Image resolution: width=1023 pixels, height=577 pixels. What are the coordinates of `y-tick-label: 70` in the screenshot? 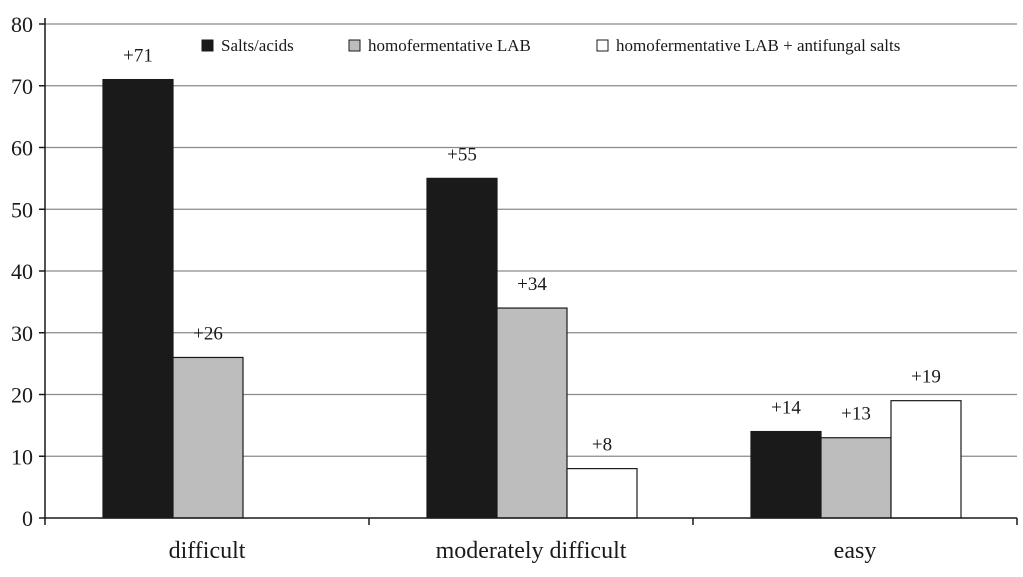 It's located at (22, 86).